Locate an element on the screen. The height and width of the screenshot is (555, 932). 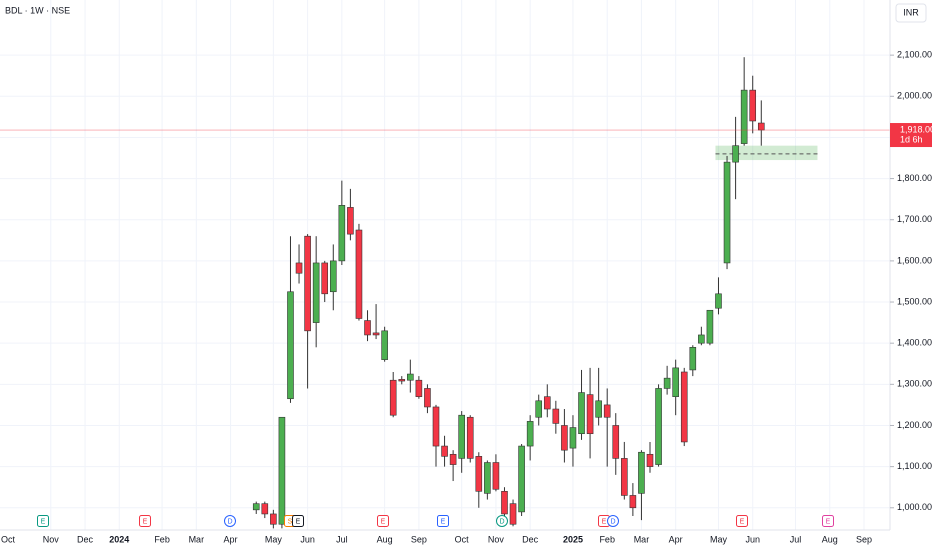
y-tick-label: 1,300.00 is located at coordinates (914, 384).